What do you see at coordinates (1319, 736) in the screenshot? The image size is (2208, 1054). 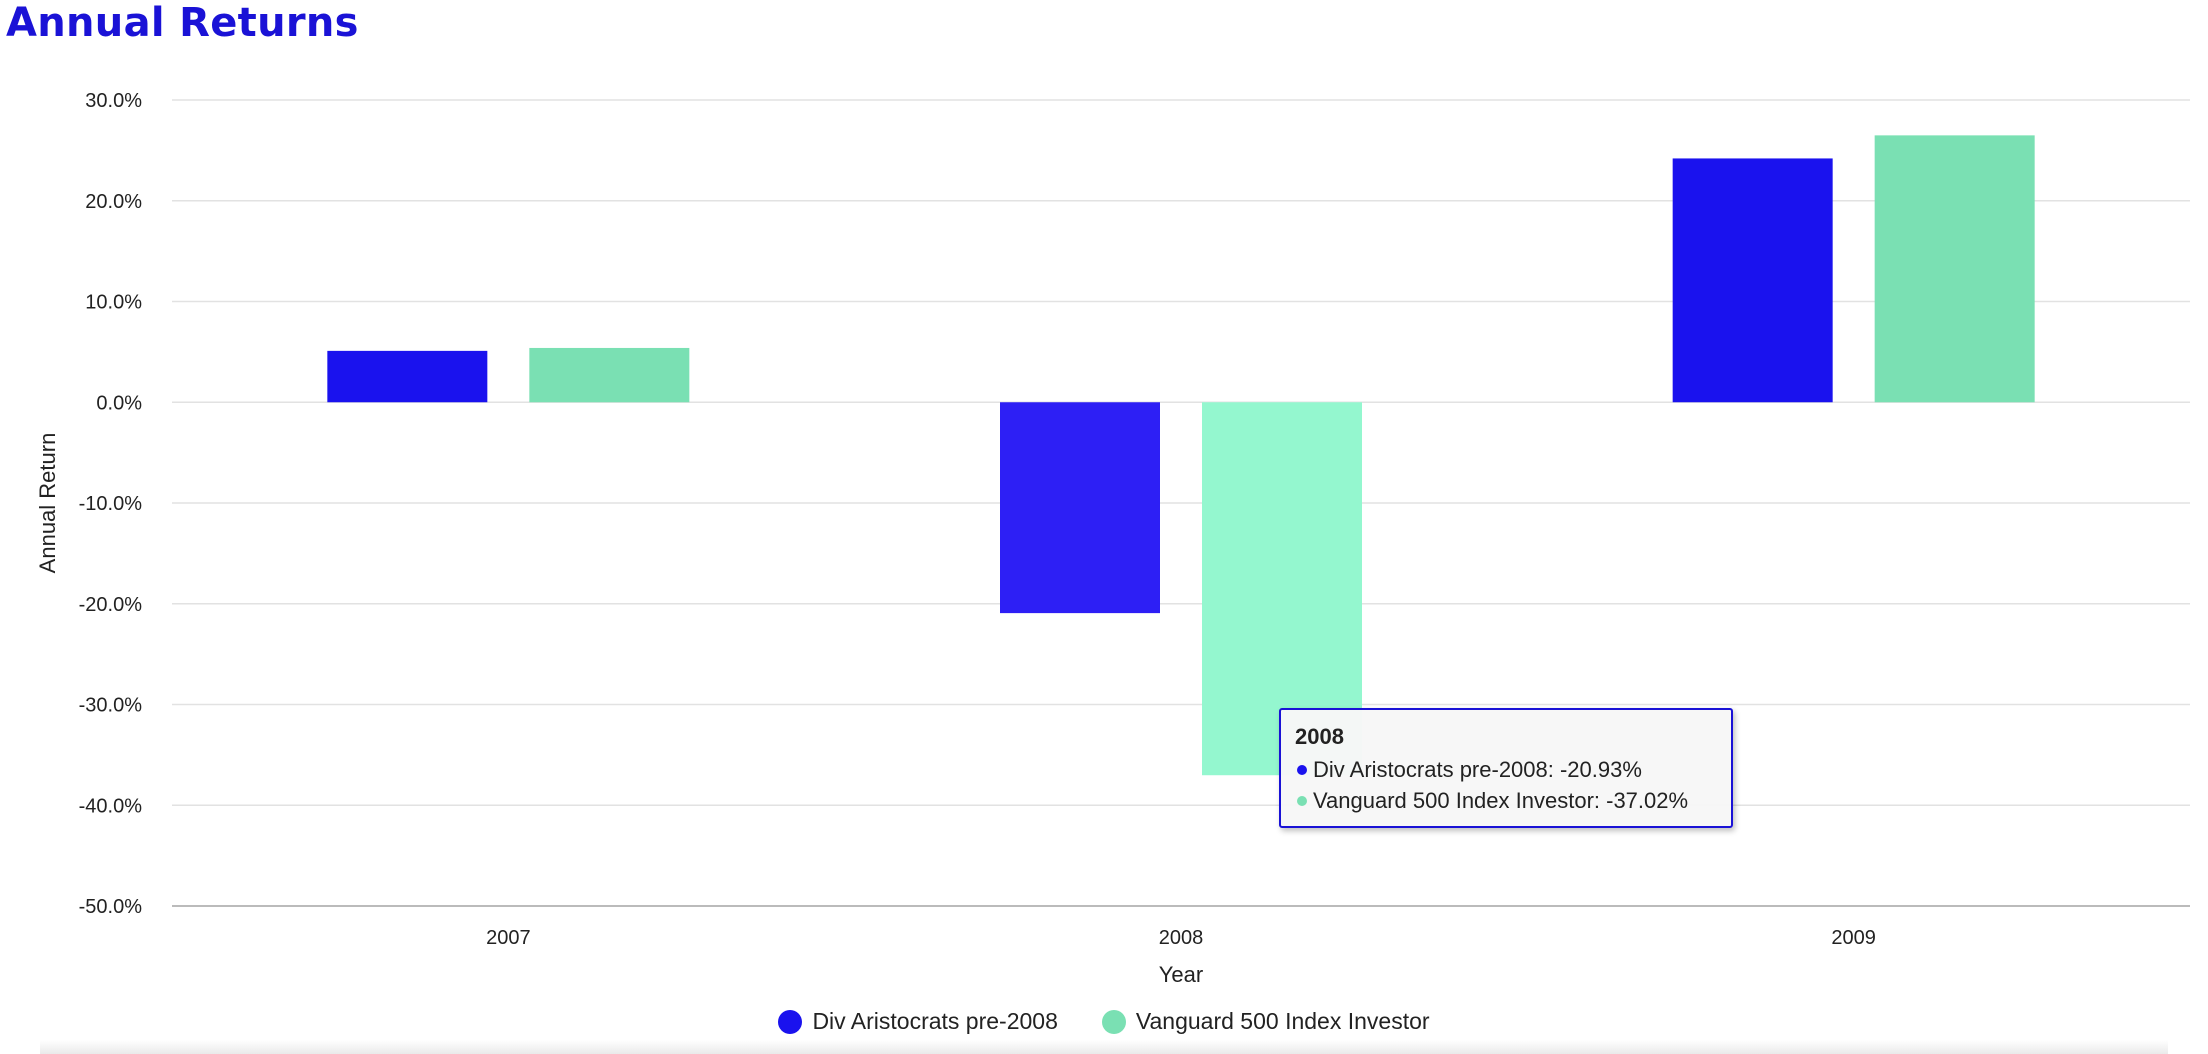 I see `tooltip-title: 2008` at bounding box center [1319, 736].